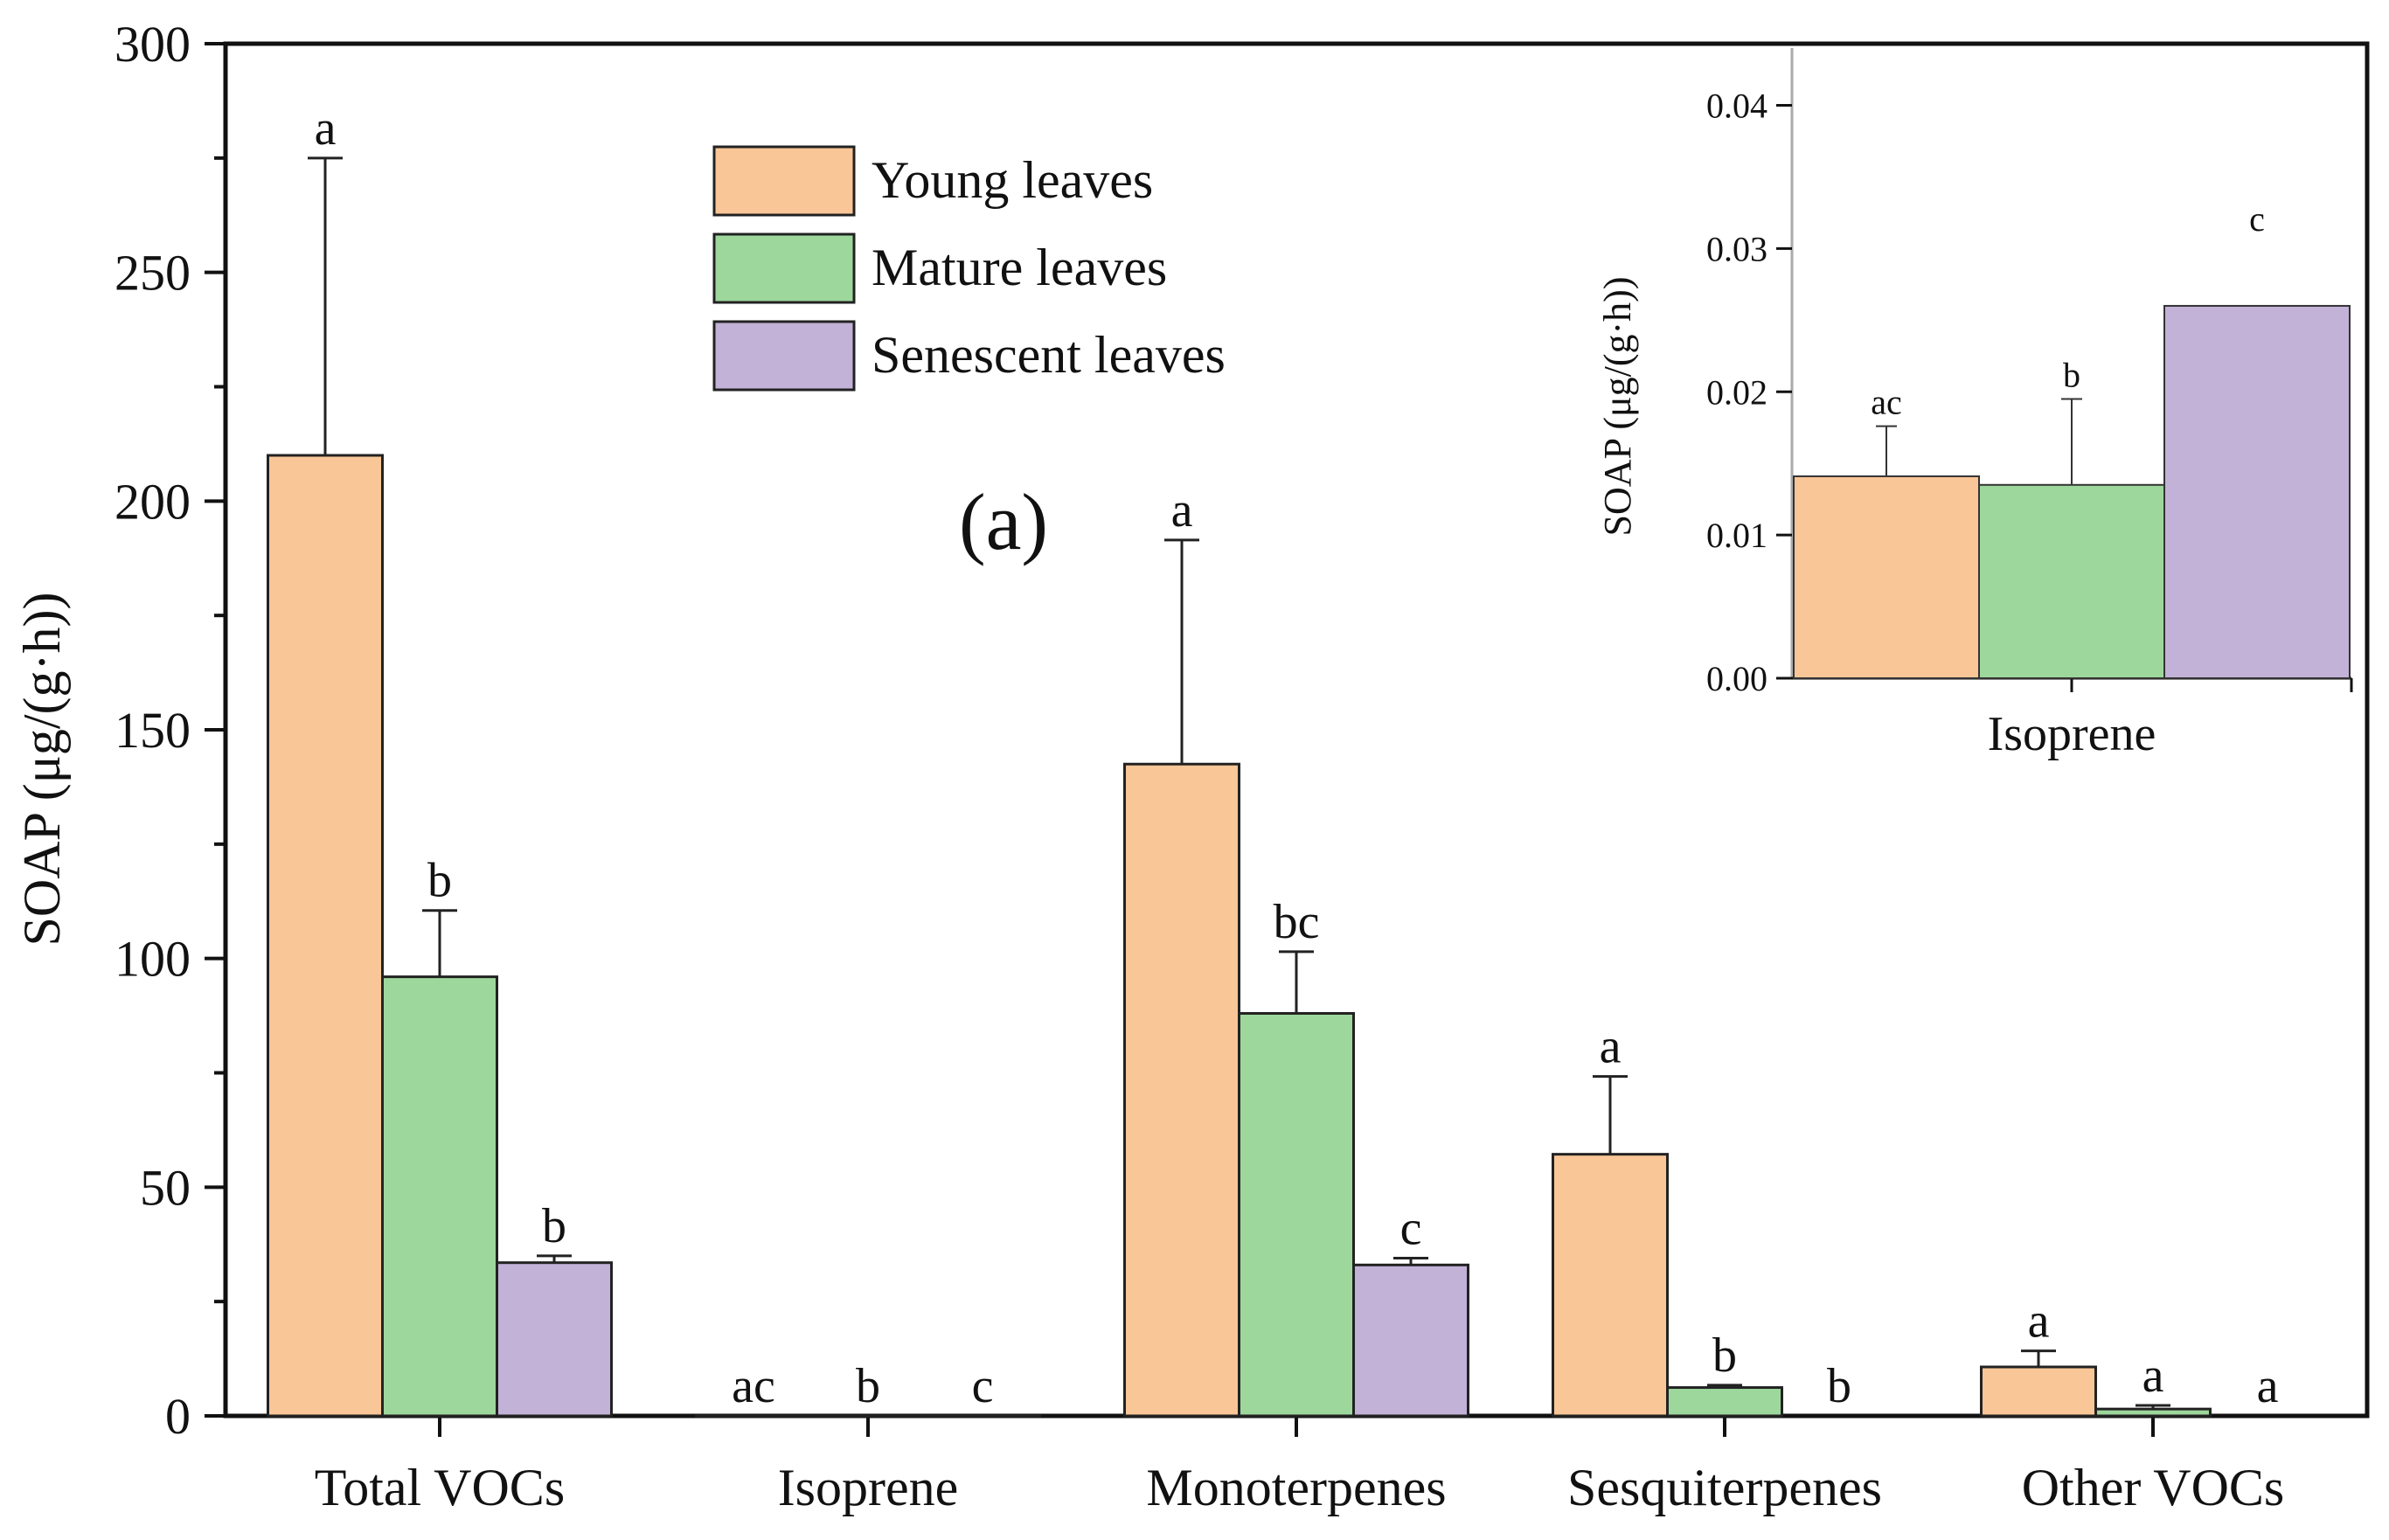  I want to click on inset-y-tick-label: 0.02, so click(1736, 392).